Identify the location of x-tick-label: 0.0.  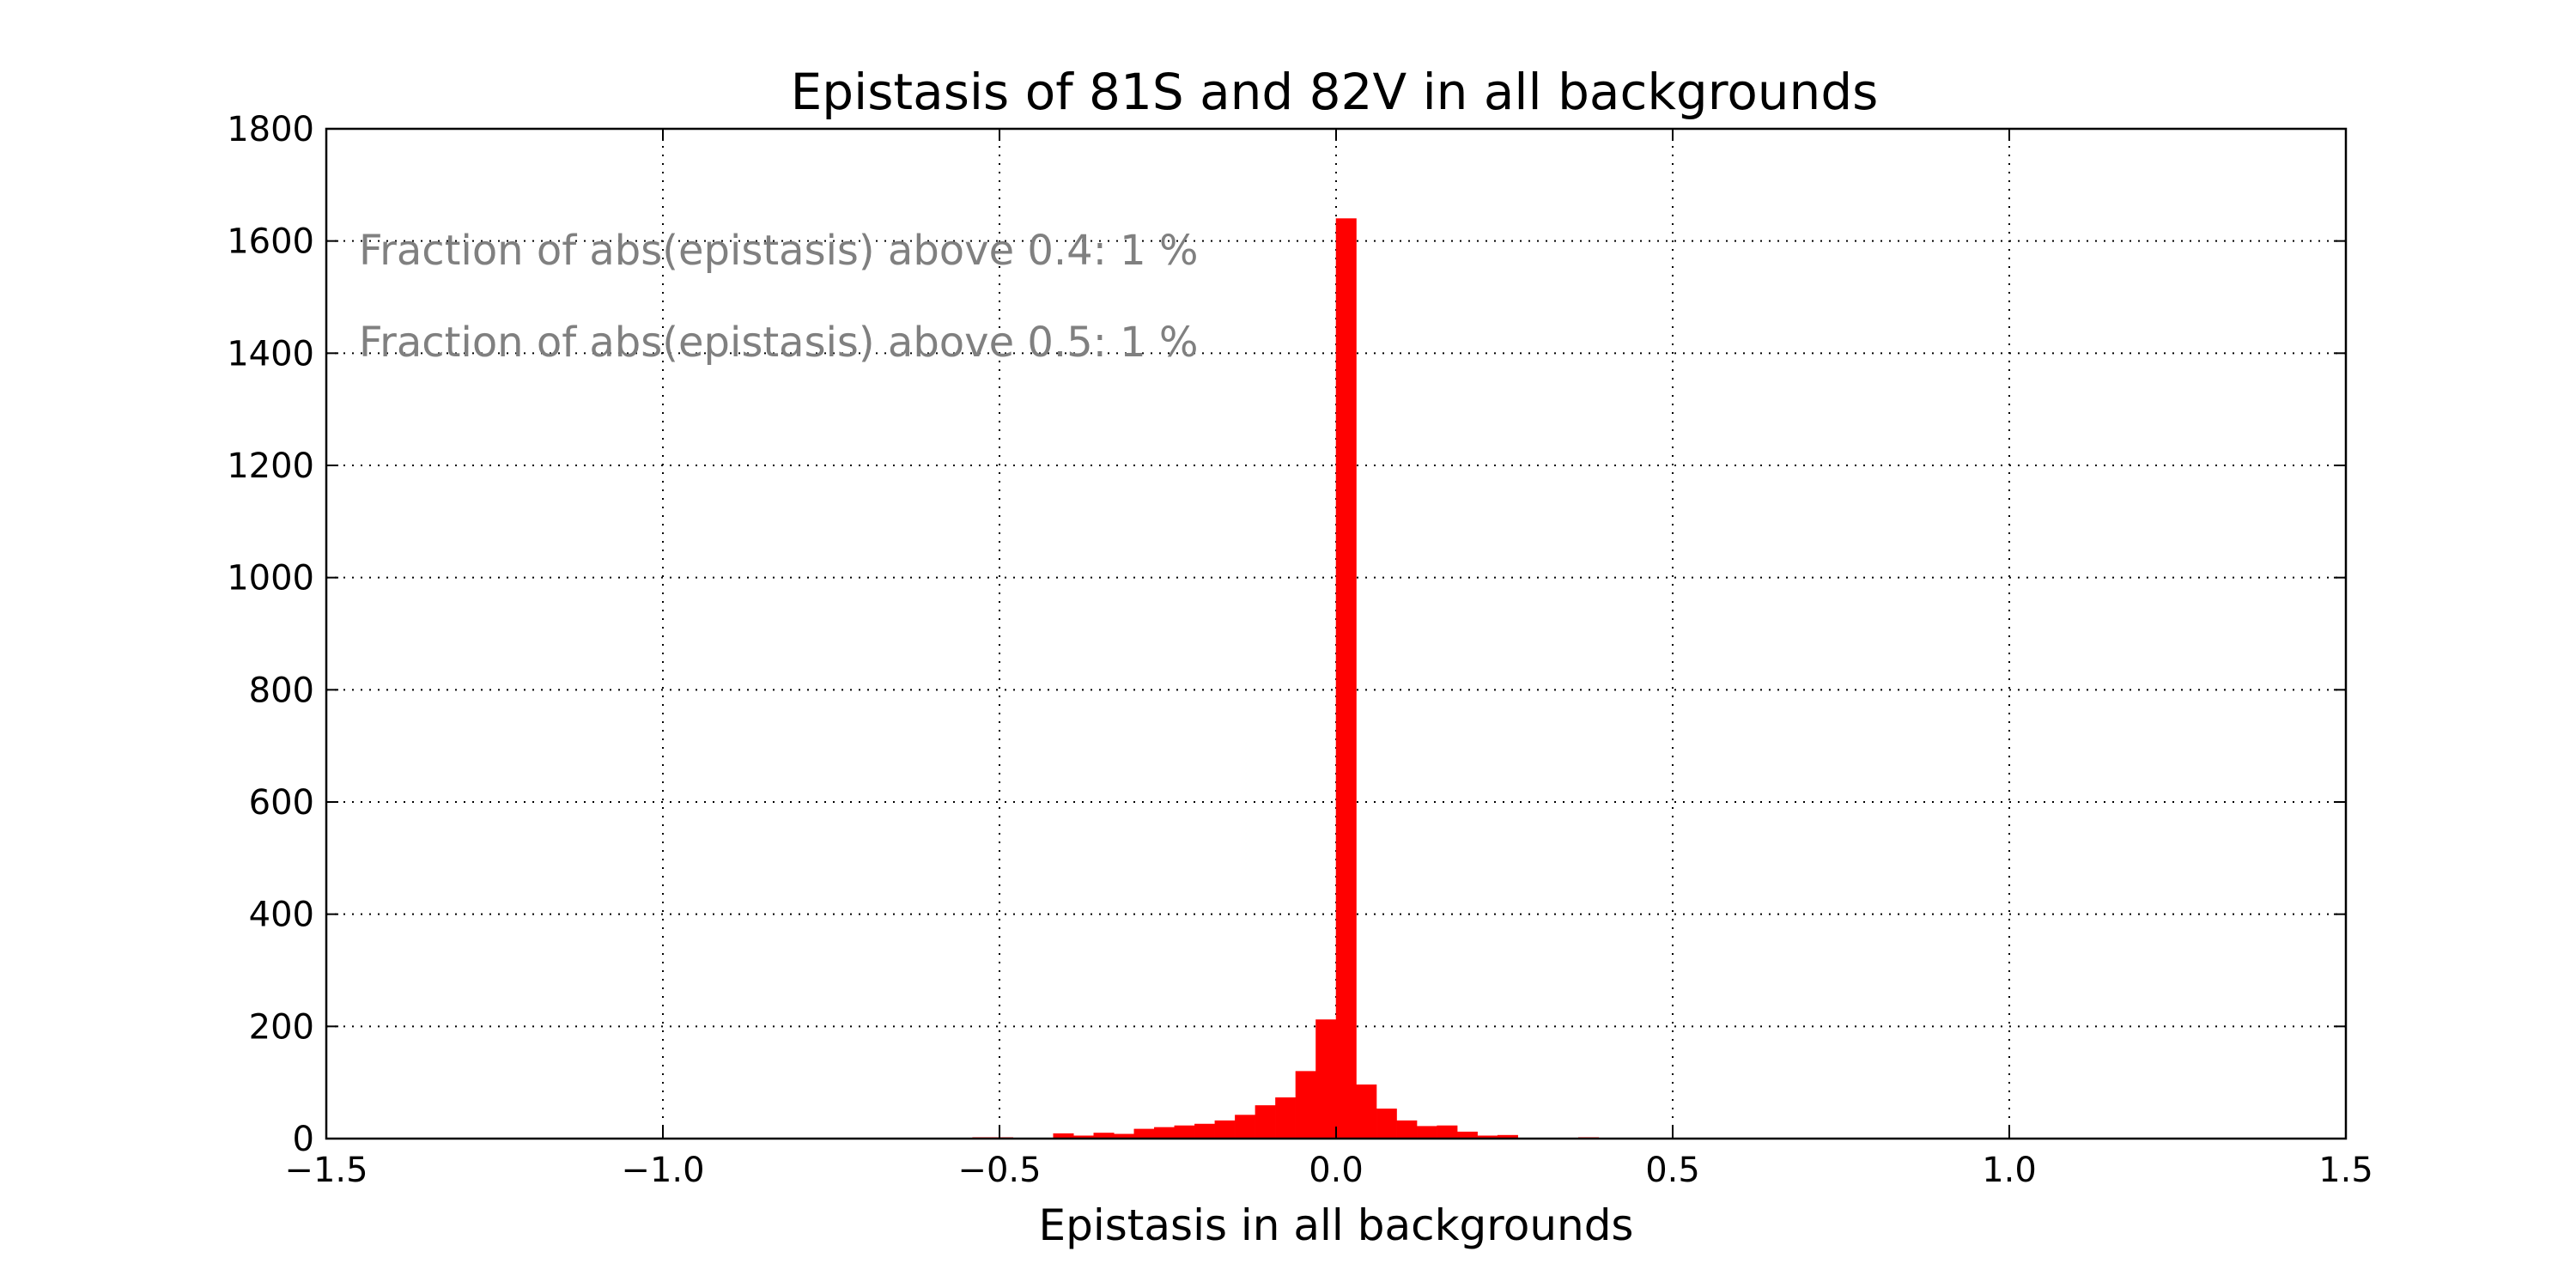
(1336, 1170).